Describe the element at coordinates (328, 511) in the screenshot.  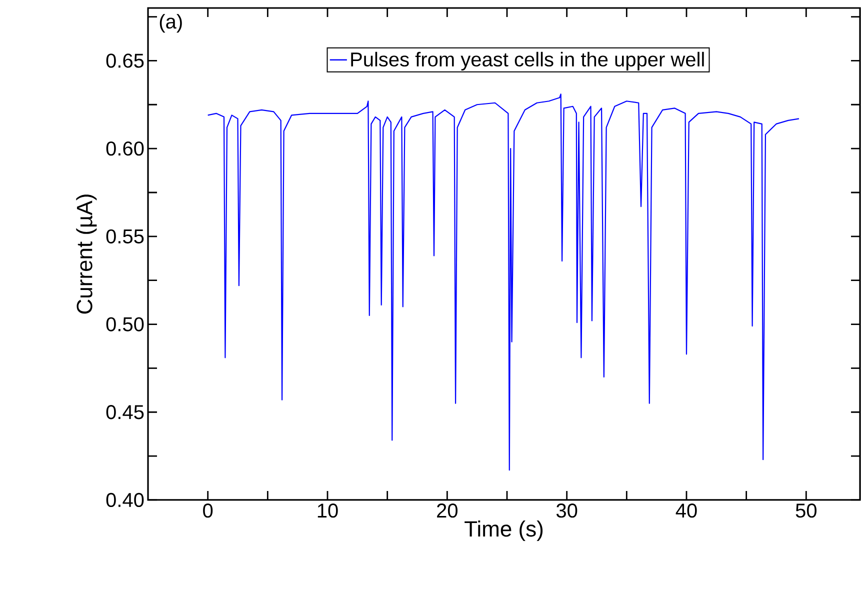
I see `x-tick-label: 10` at that location.